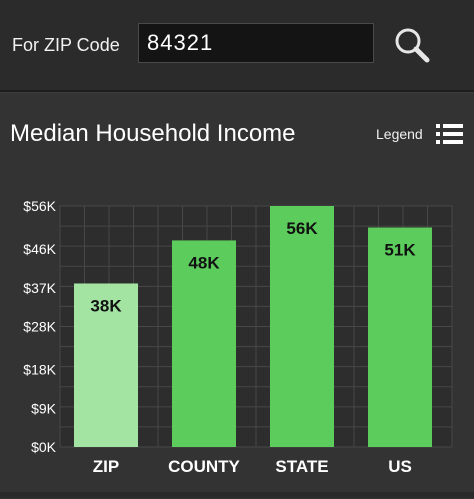  Describe the element at coordinates (399, 134) in the screenshot. I see `legend-label: Legend` at that location.